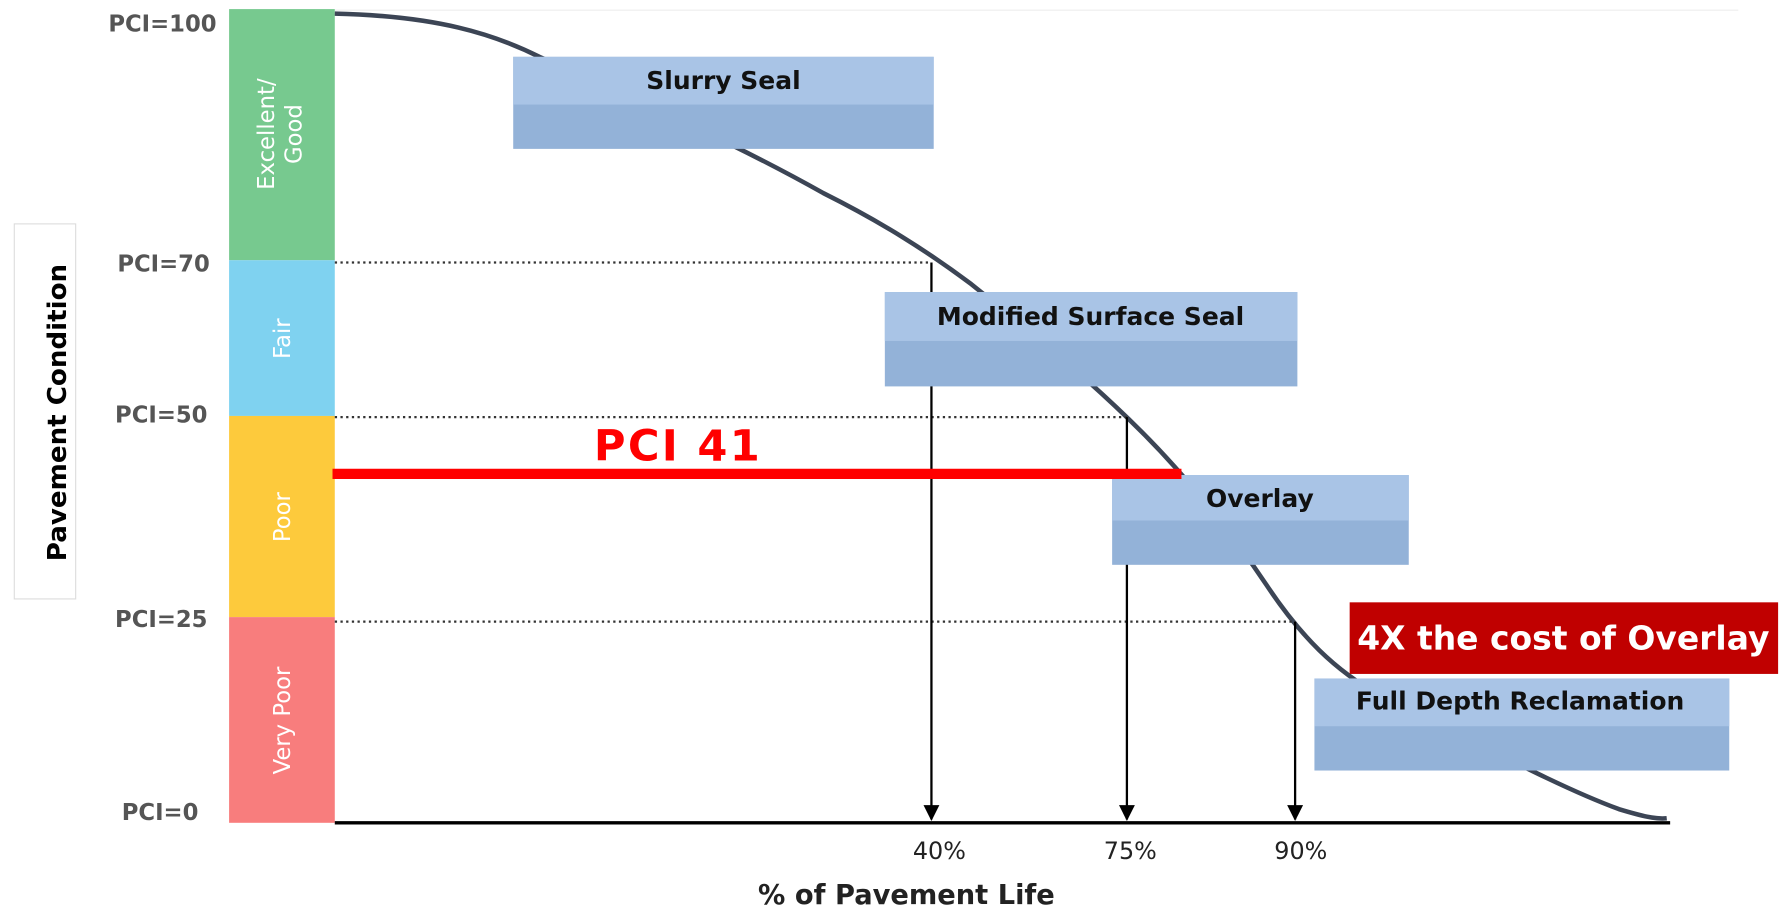  What do you see at coordinates (58, 412) in the screenshot?
I see `y-axis-label: Pavement Condition` at bounding box center [58, 412].